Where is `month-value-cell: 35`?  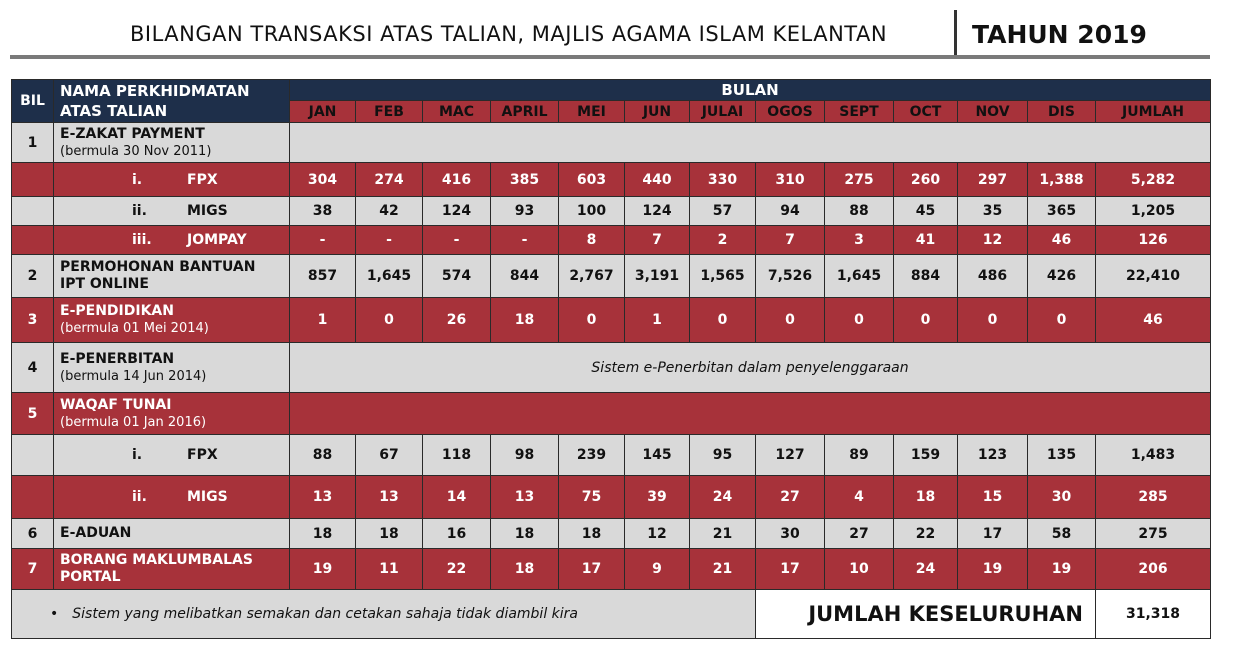 month-value-cell: 35 is located at coordinates (992, 211).